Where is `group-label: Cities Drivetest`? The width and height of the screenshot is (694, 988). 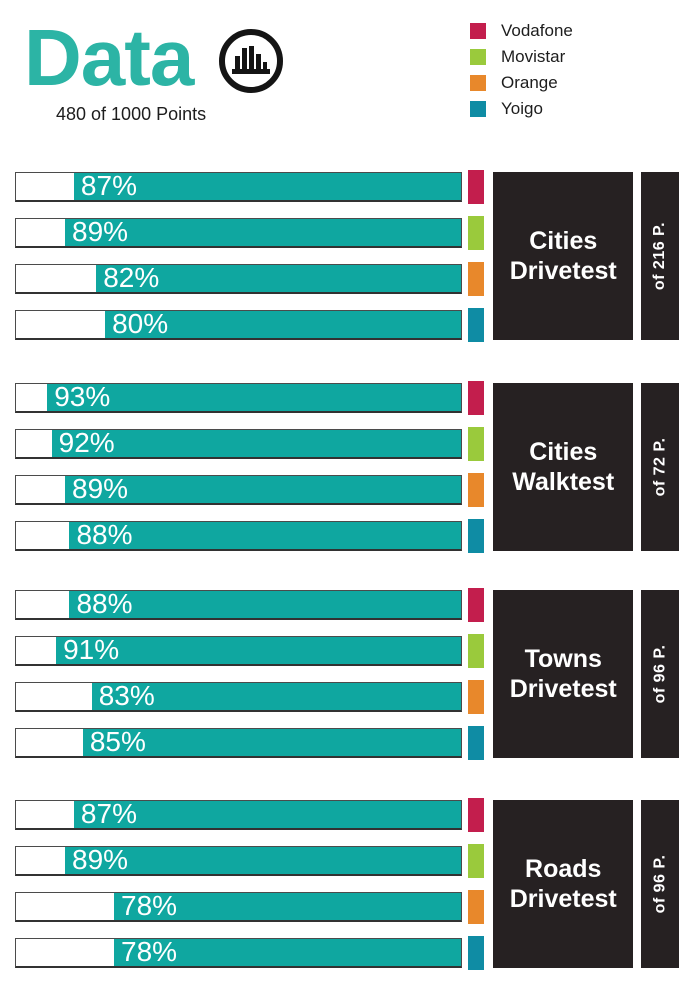 group-label: Cities Drivetest is located at coordinates (563, 256).